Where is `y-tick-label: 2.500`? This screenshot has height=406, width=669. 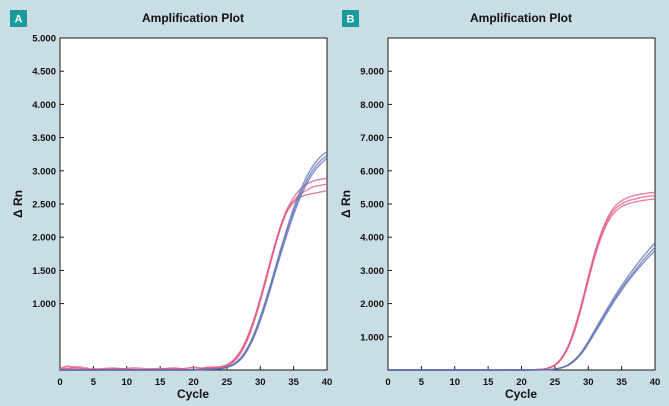 y-tick-label: 2.500 is located at coordinates (44, 205).